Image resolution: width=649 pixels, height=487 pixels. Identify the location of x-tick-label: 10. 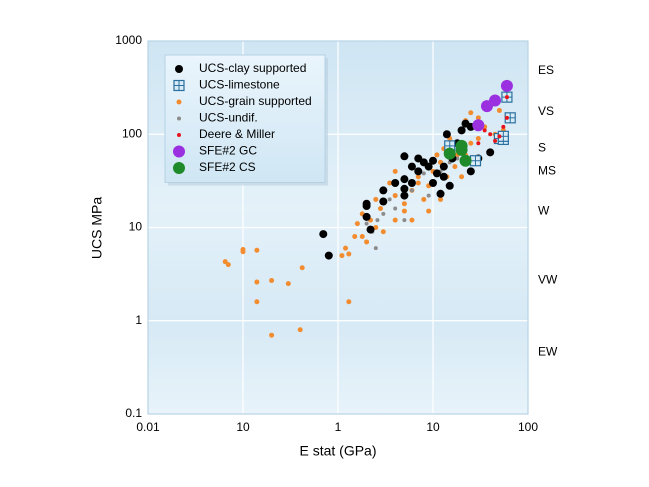
(243, 427).